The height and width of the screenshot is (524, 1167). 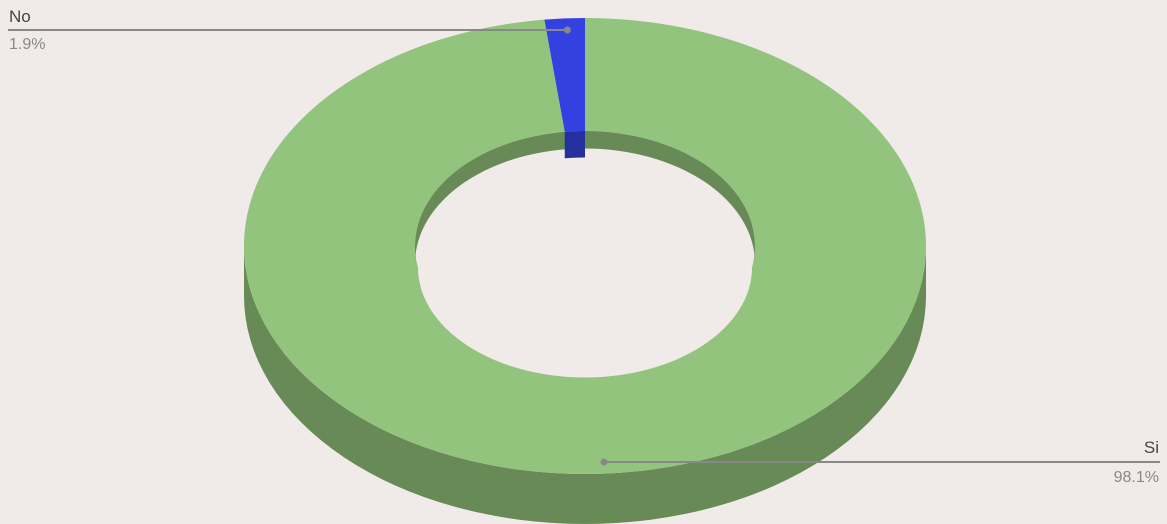 What do you see at coordinates (604, 462) in the screenshot?
I see `leader-dot-si` at bounding box center [604, 462].